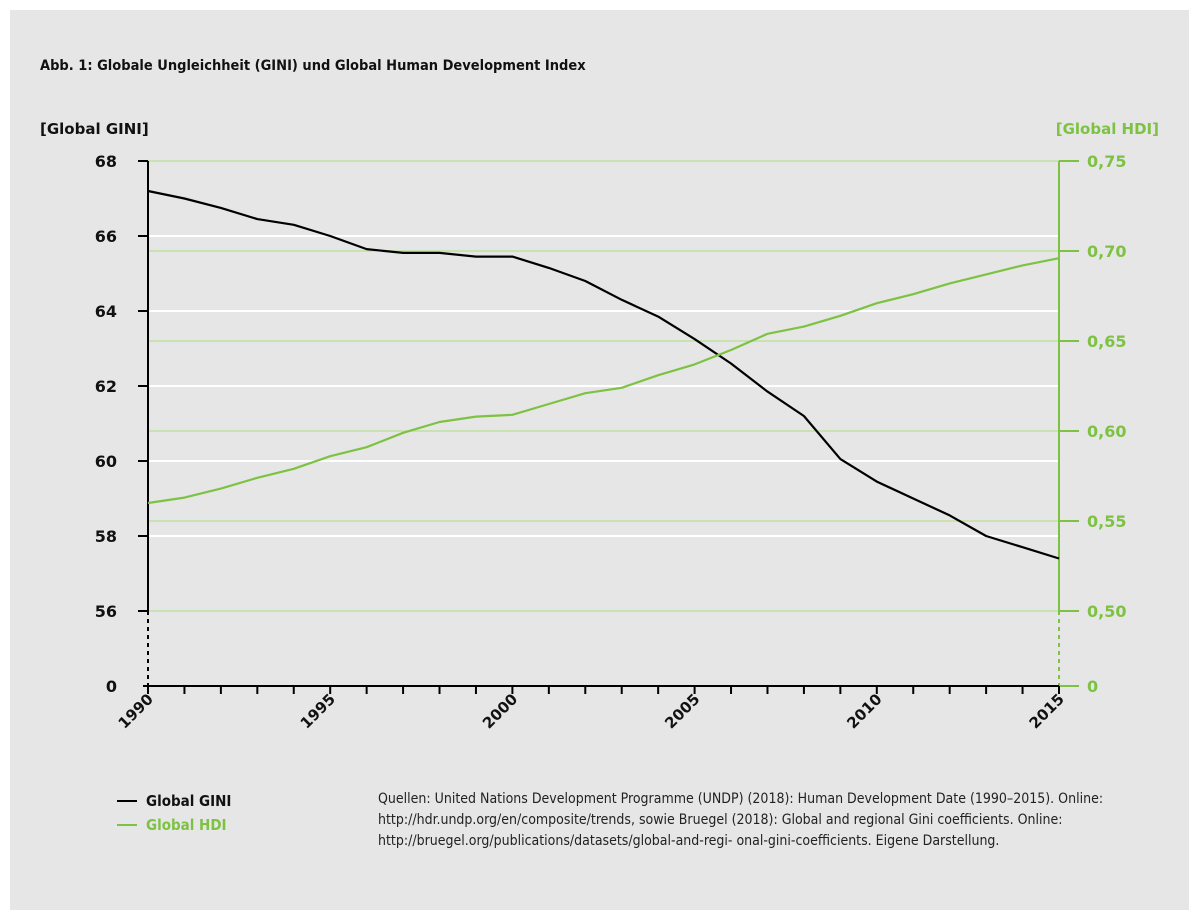  What do you see at coordinates (106, 236) in the screenshot?
I see `left-axis-tick-label: 66` at bounding box center [106, 236].